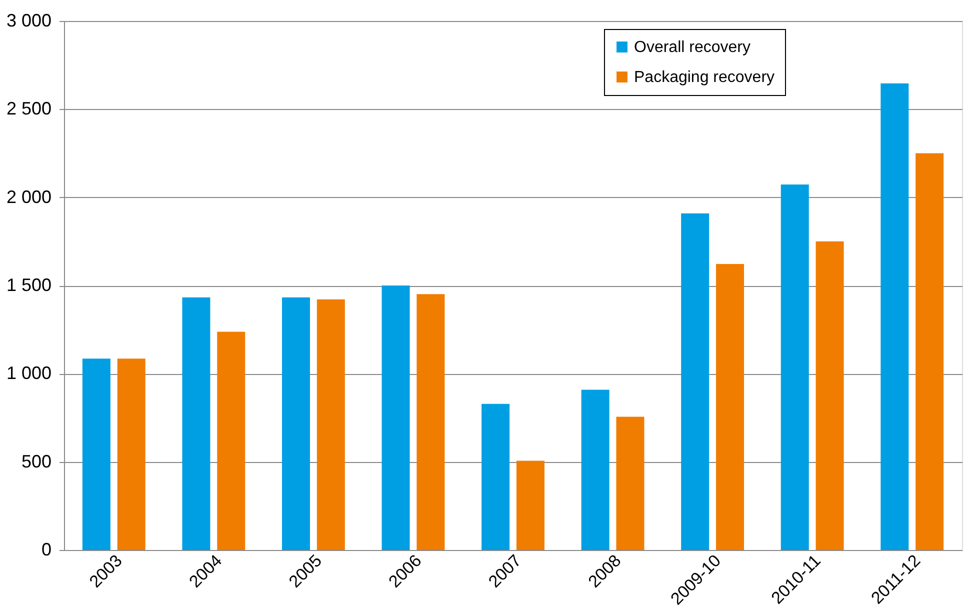  What do you see at coordinates (29, 20) in the screenshot?
I see `y-tick-label: 3 000` at bounding box center [29, 20].